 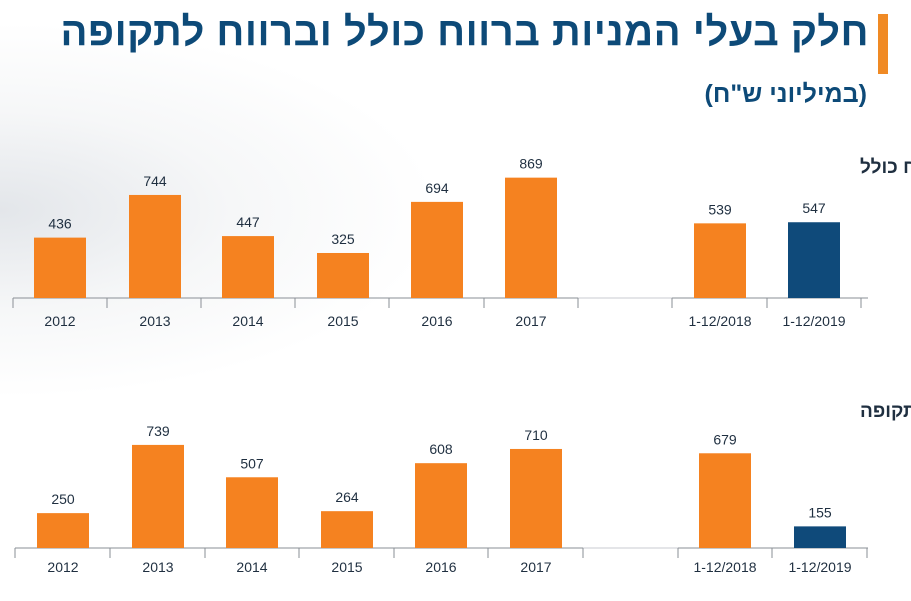 What do you see at coordinates (248, 222) in the screenshot?
I see `data-label: 447` at bounding box center [248, 222].